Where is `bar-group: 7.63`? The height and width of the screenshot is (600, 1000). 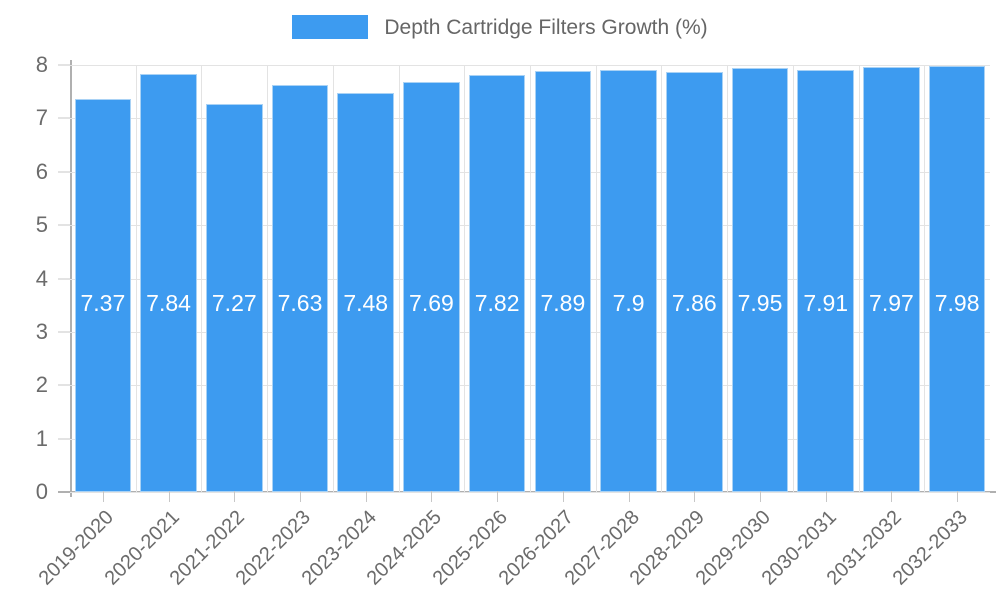
bar-group: 7.63 is located at coordinates (300, 278).